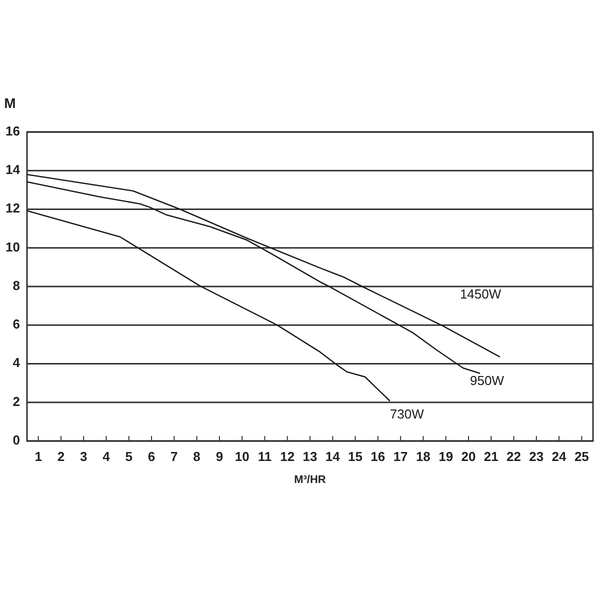 Image resolution: width=603 pixels, height=603 pixels. What do you see at coordinates (10, 103) in the screenshot?
I see `y-axis-title: M` at bounding box center [10, 103].